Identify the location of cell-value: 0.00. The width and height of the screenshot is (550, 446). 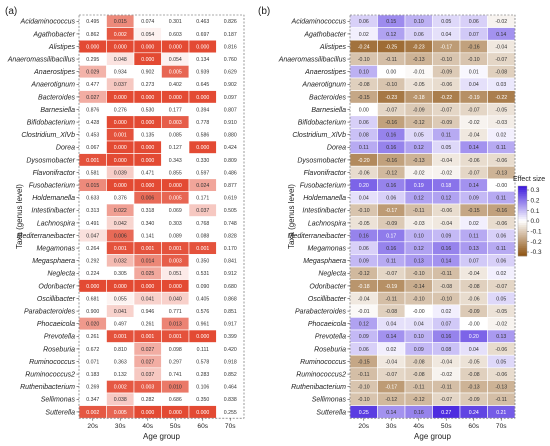
(364, 110).